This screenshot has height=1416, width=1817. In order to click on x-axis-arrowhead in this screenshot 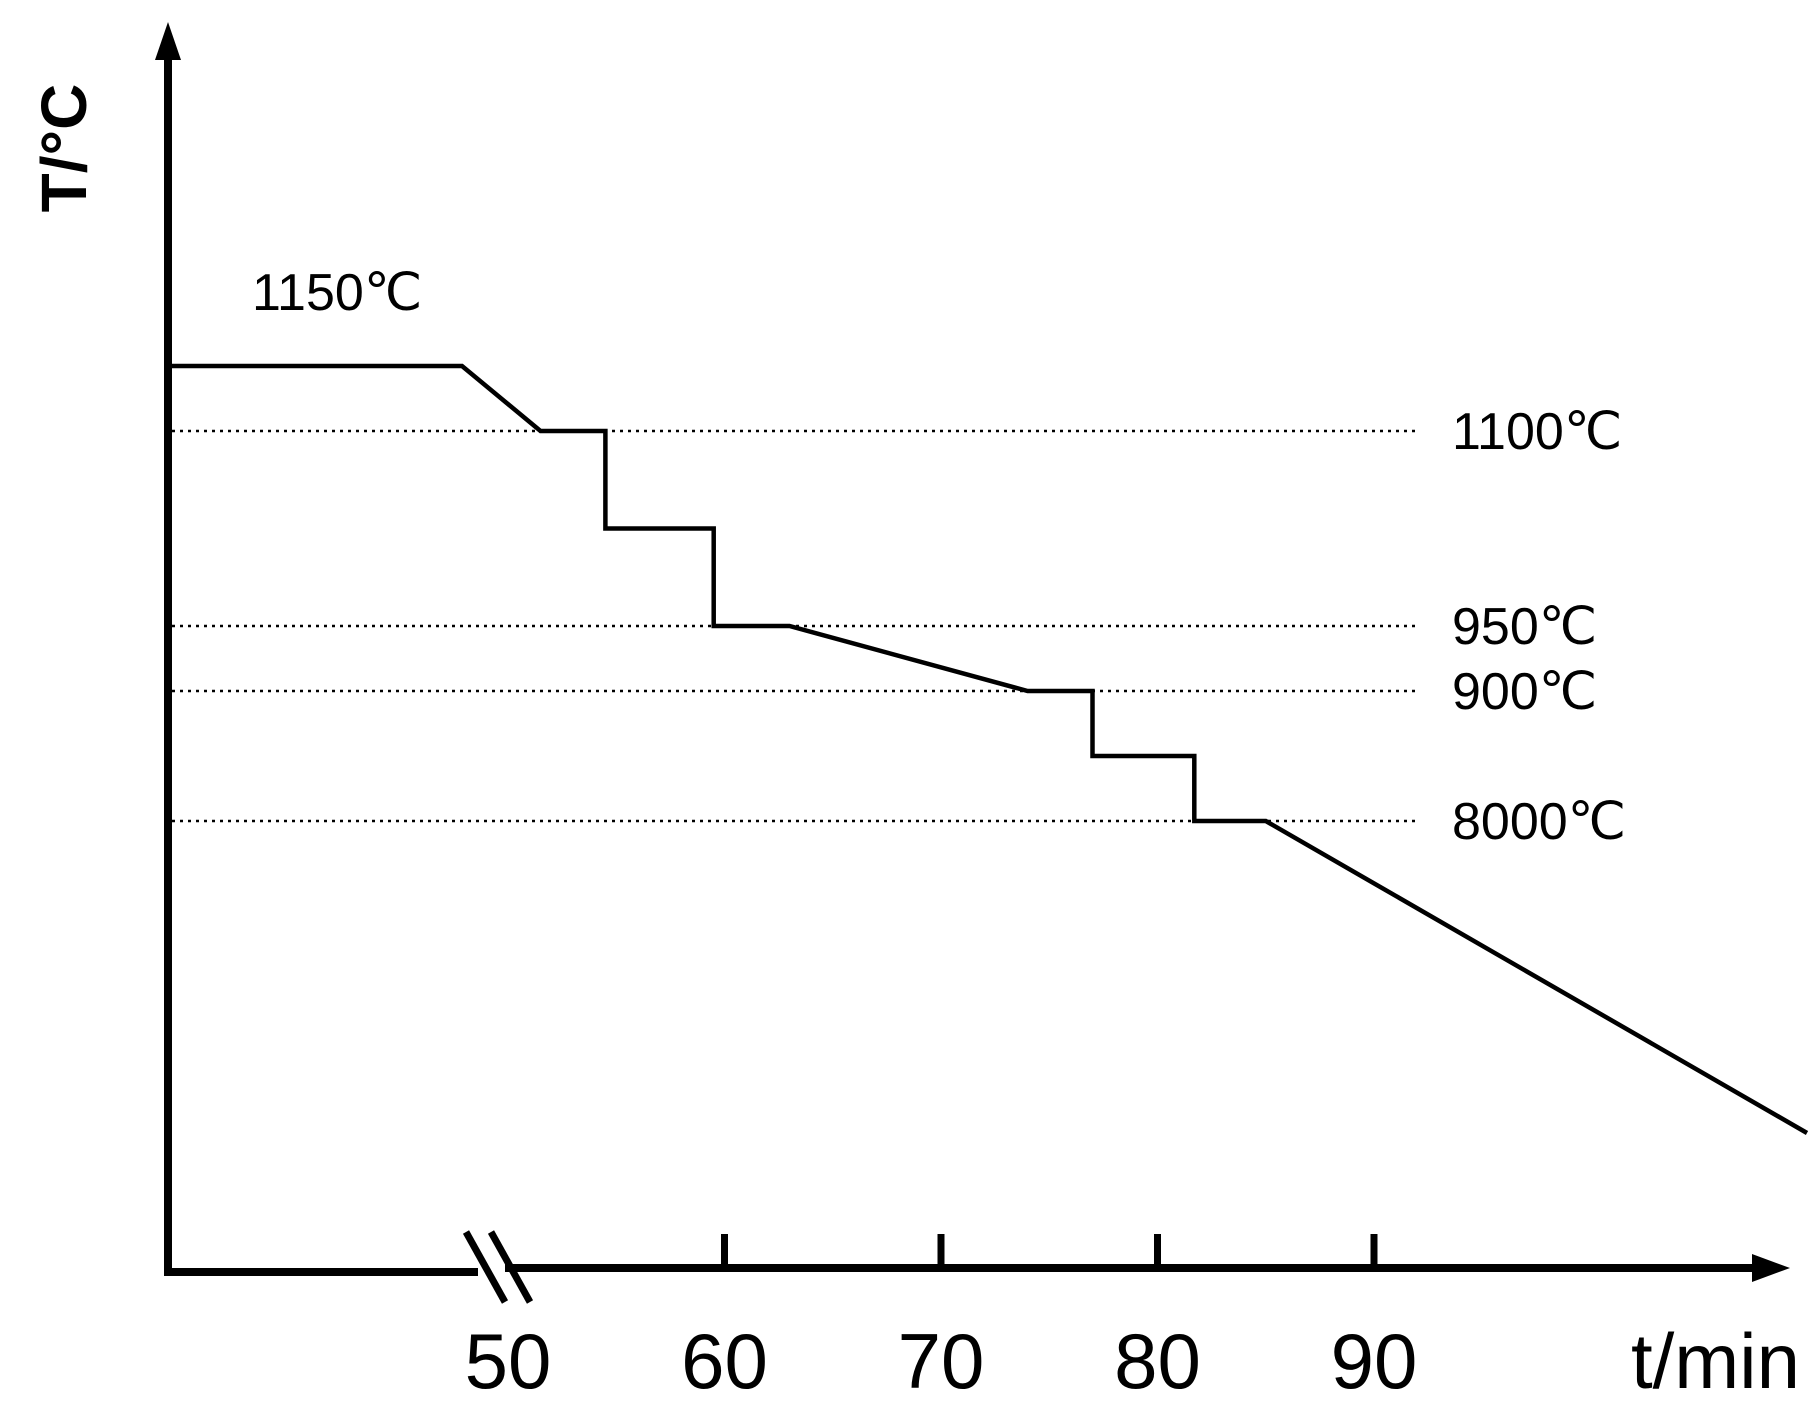, I will do `click(1771, 1268)`.